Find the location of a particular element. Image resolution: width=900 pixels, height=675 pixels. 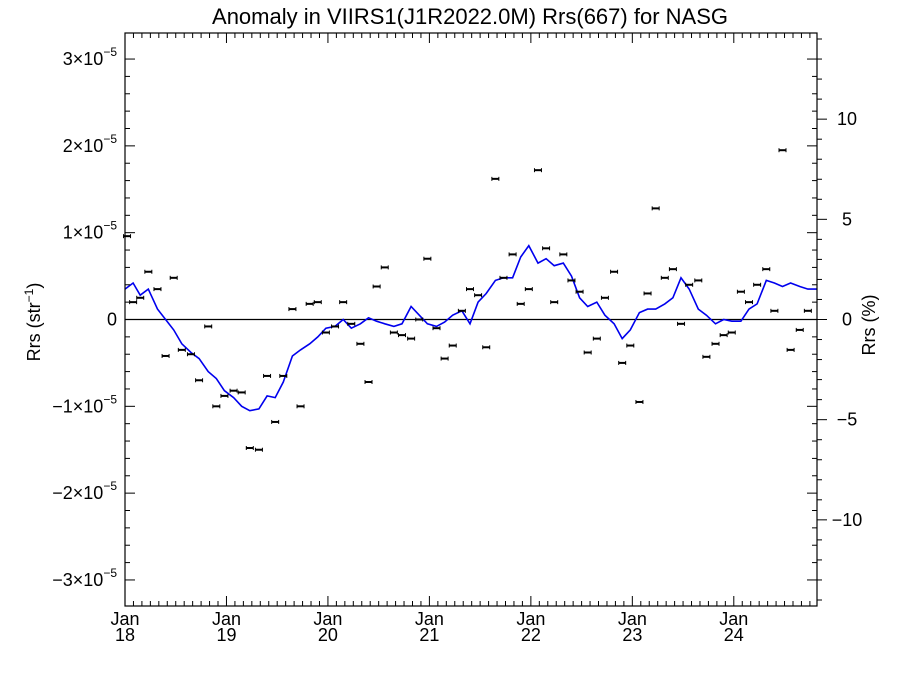

x-tick-year: 24 is located at coordinates (734, 635).